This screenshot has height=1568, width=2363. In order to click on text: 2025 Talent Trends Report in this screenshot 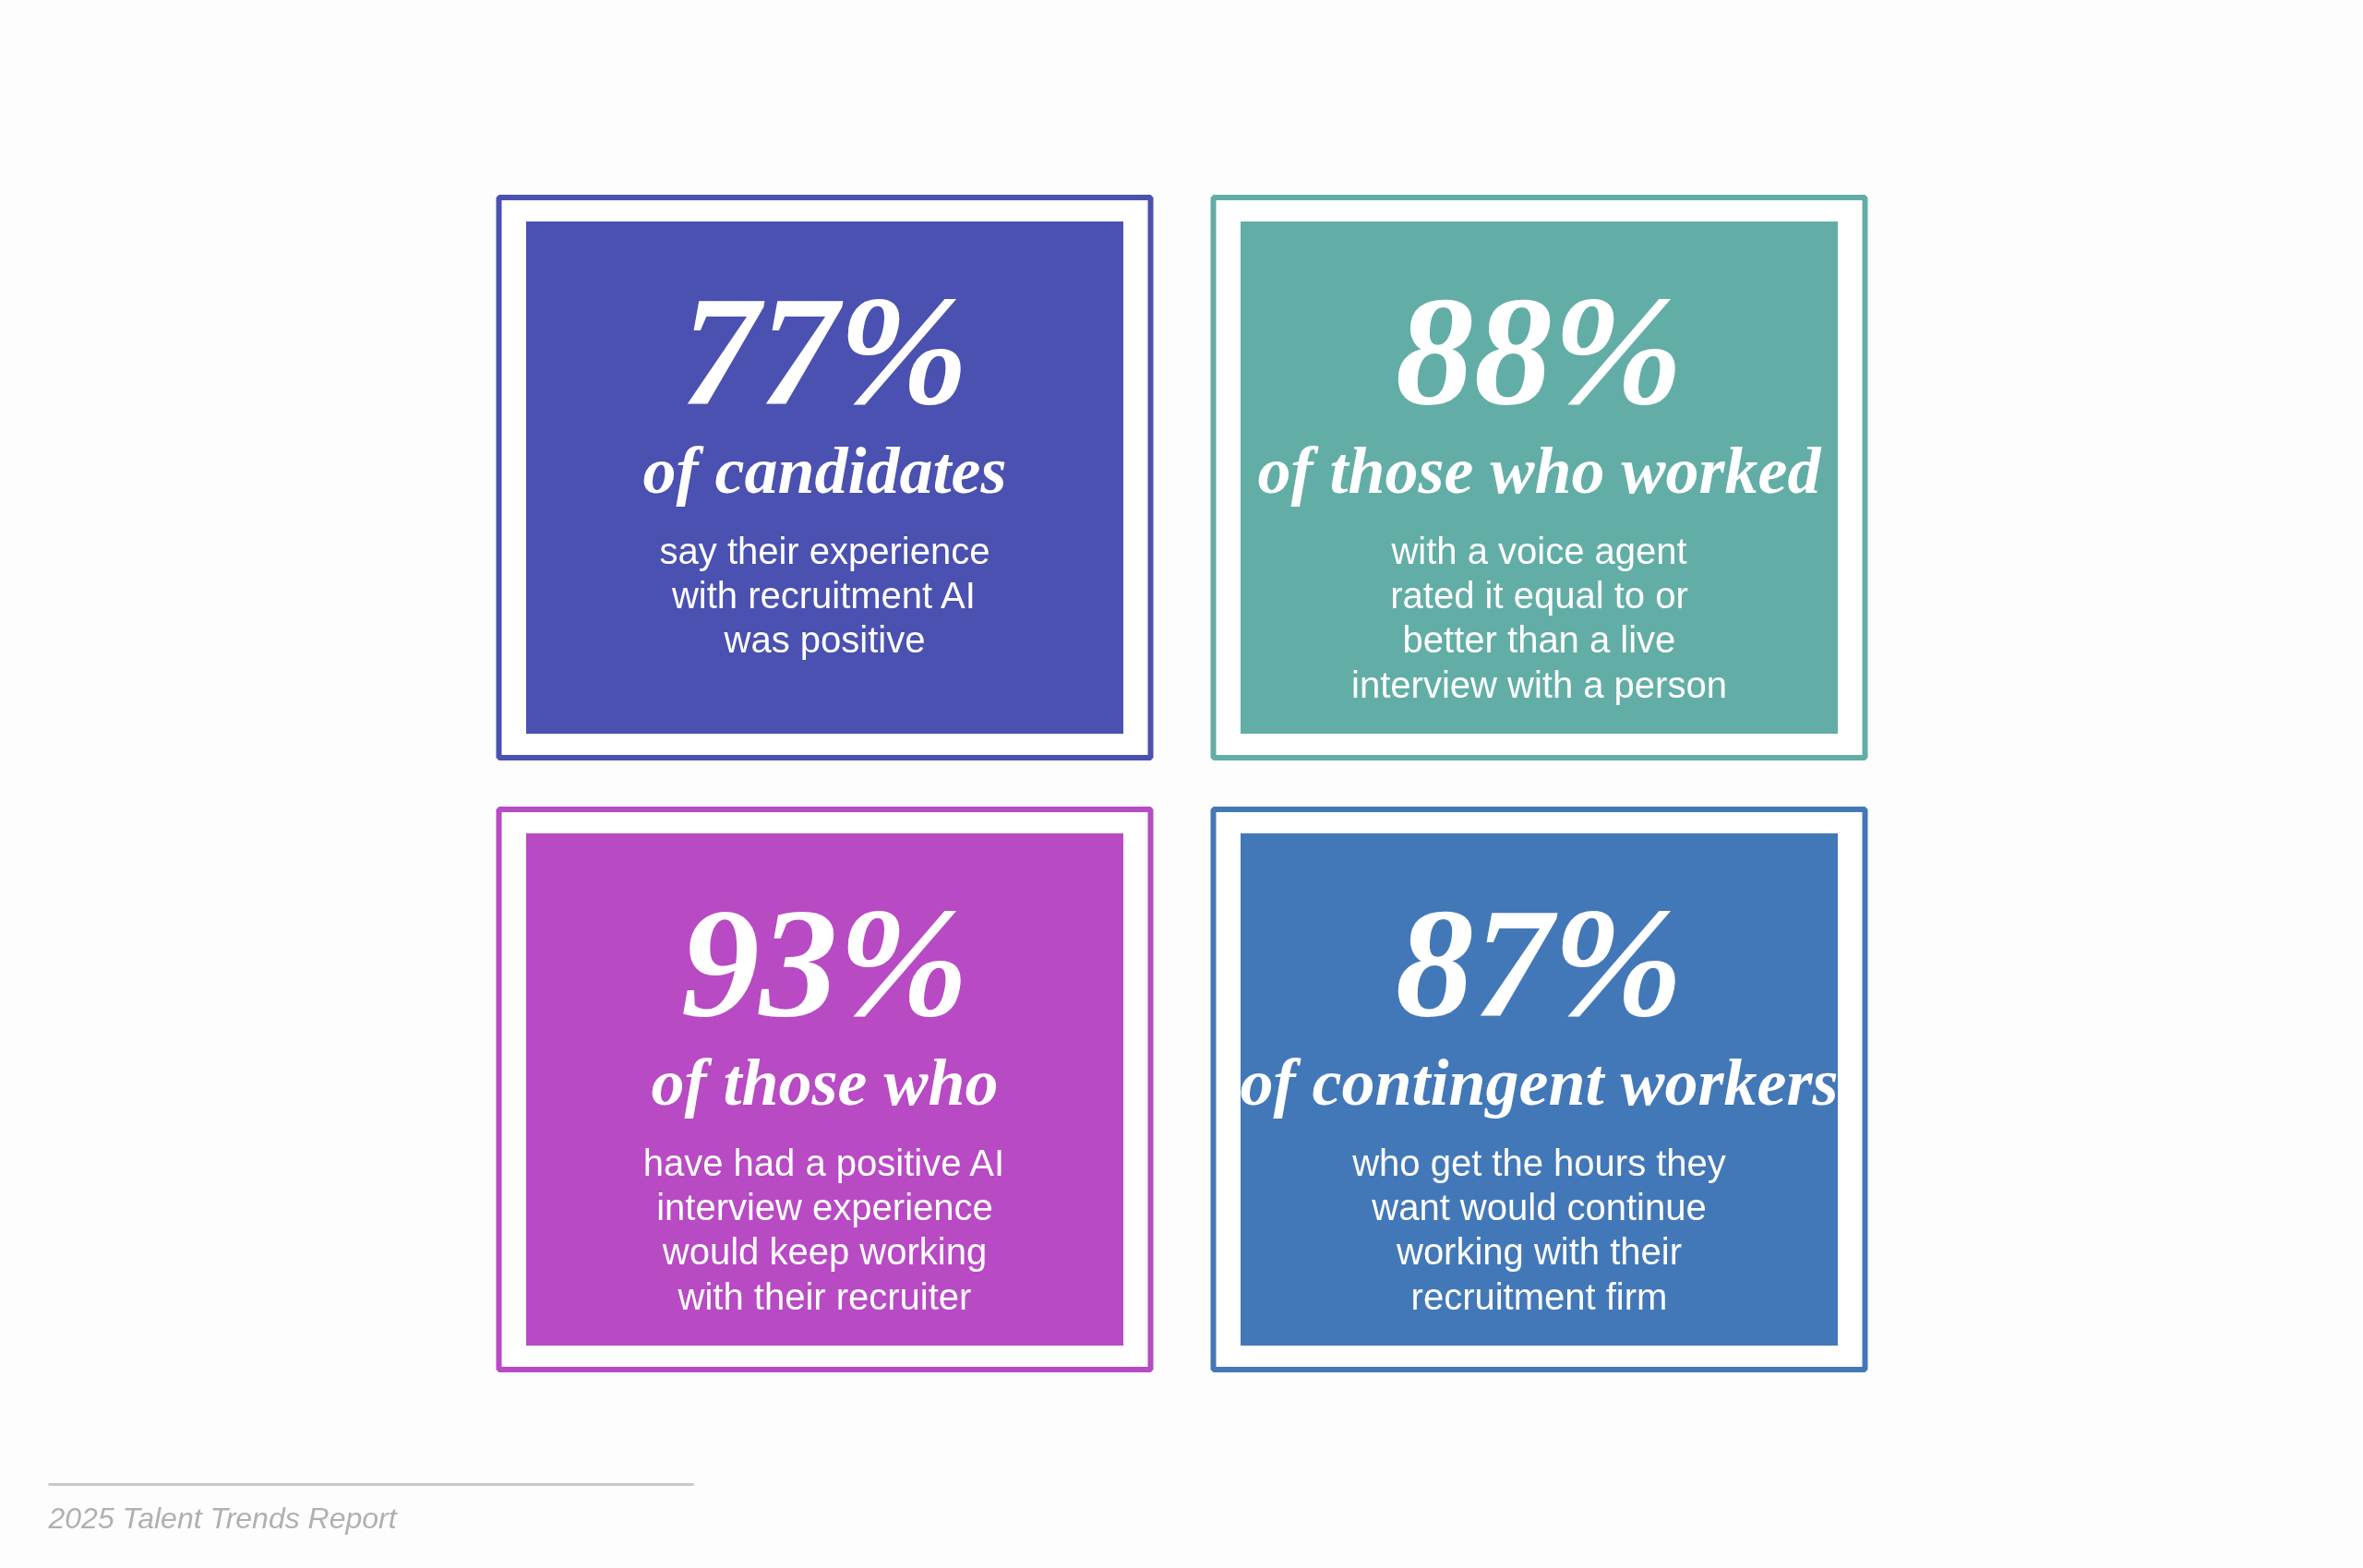, I will do `click(223, 1518)`.